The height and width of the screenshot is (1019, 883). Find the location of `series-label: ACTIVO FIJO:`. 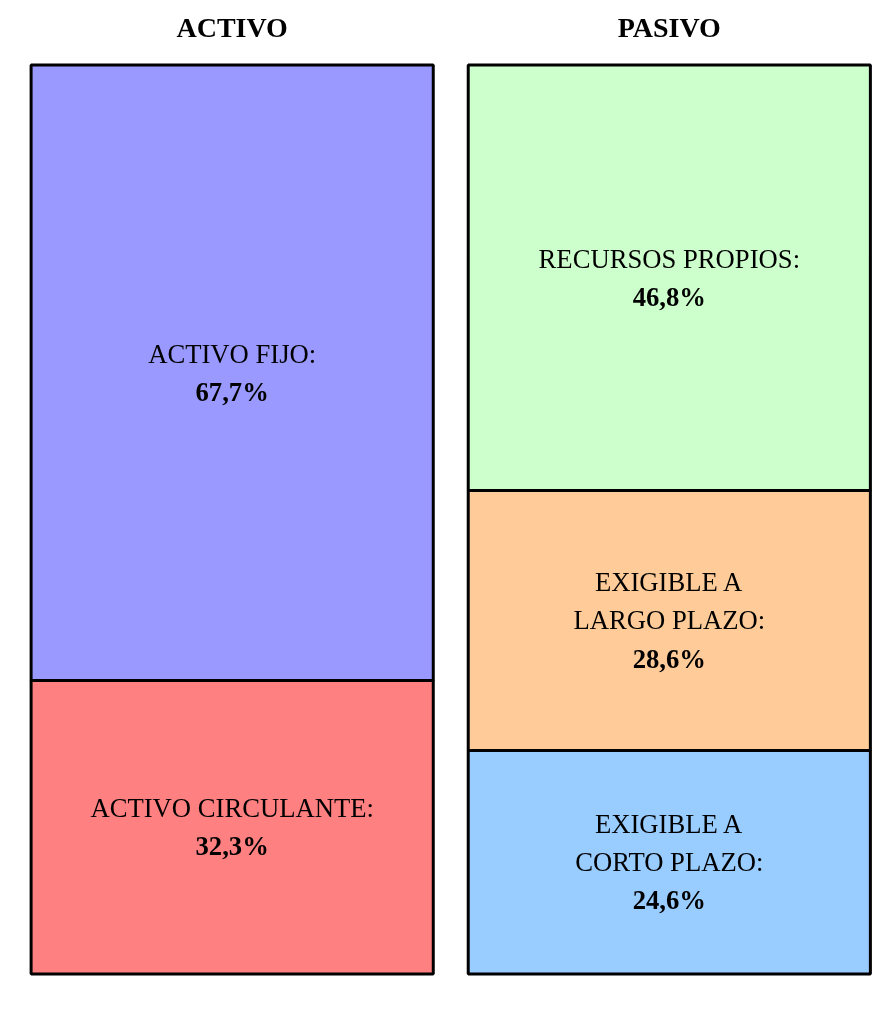

series-label: ACTIVO FIJO: is located at coordinates (232, 353).